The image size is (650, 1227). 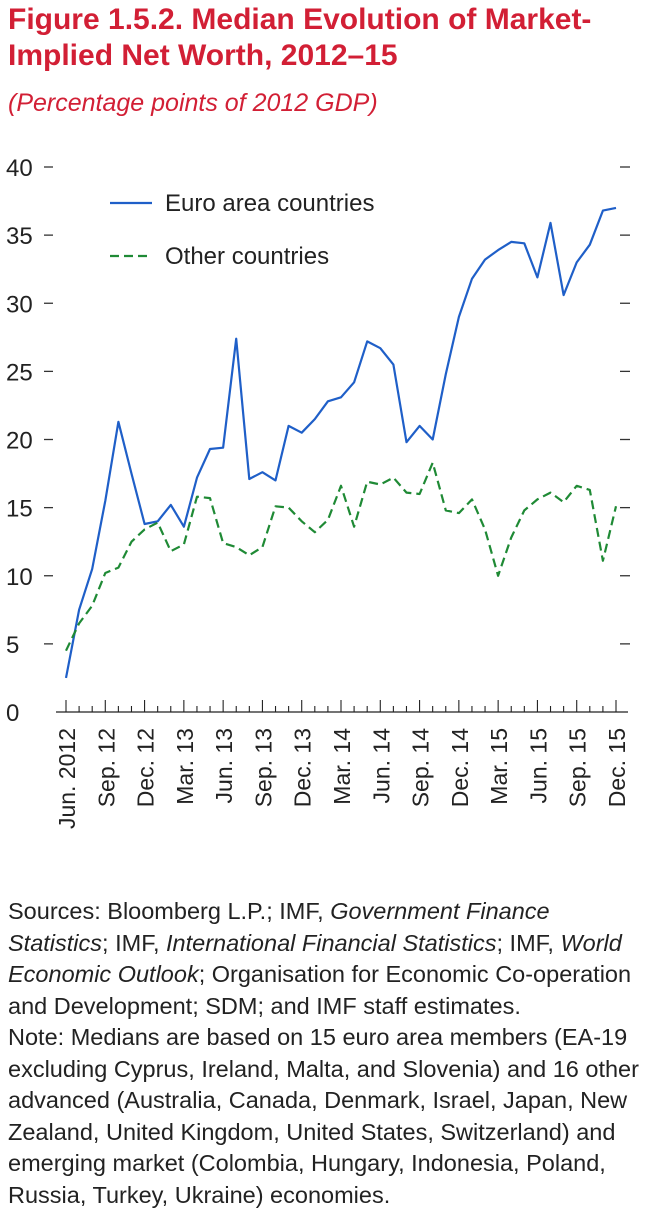 What do you see at coordinates (303, 767) in the screenshot?
I see `x-tick-label: Dec. 13` at bounding box center [303, 767].